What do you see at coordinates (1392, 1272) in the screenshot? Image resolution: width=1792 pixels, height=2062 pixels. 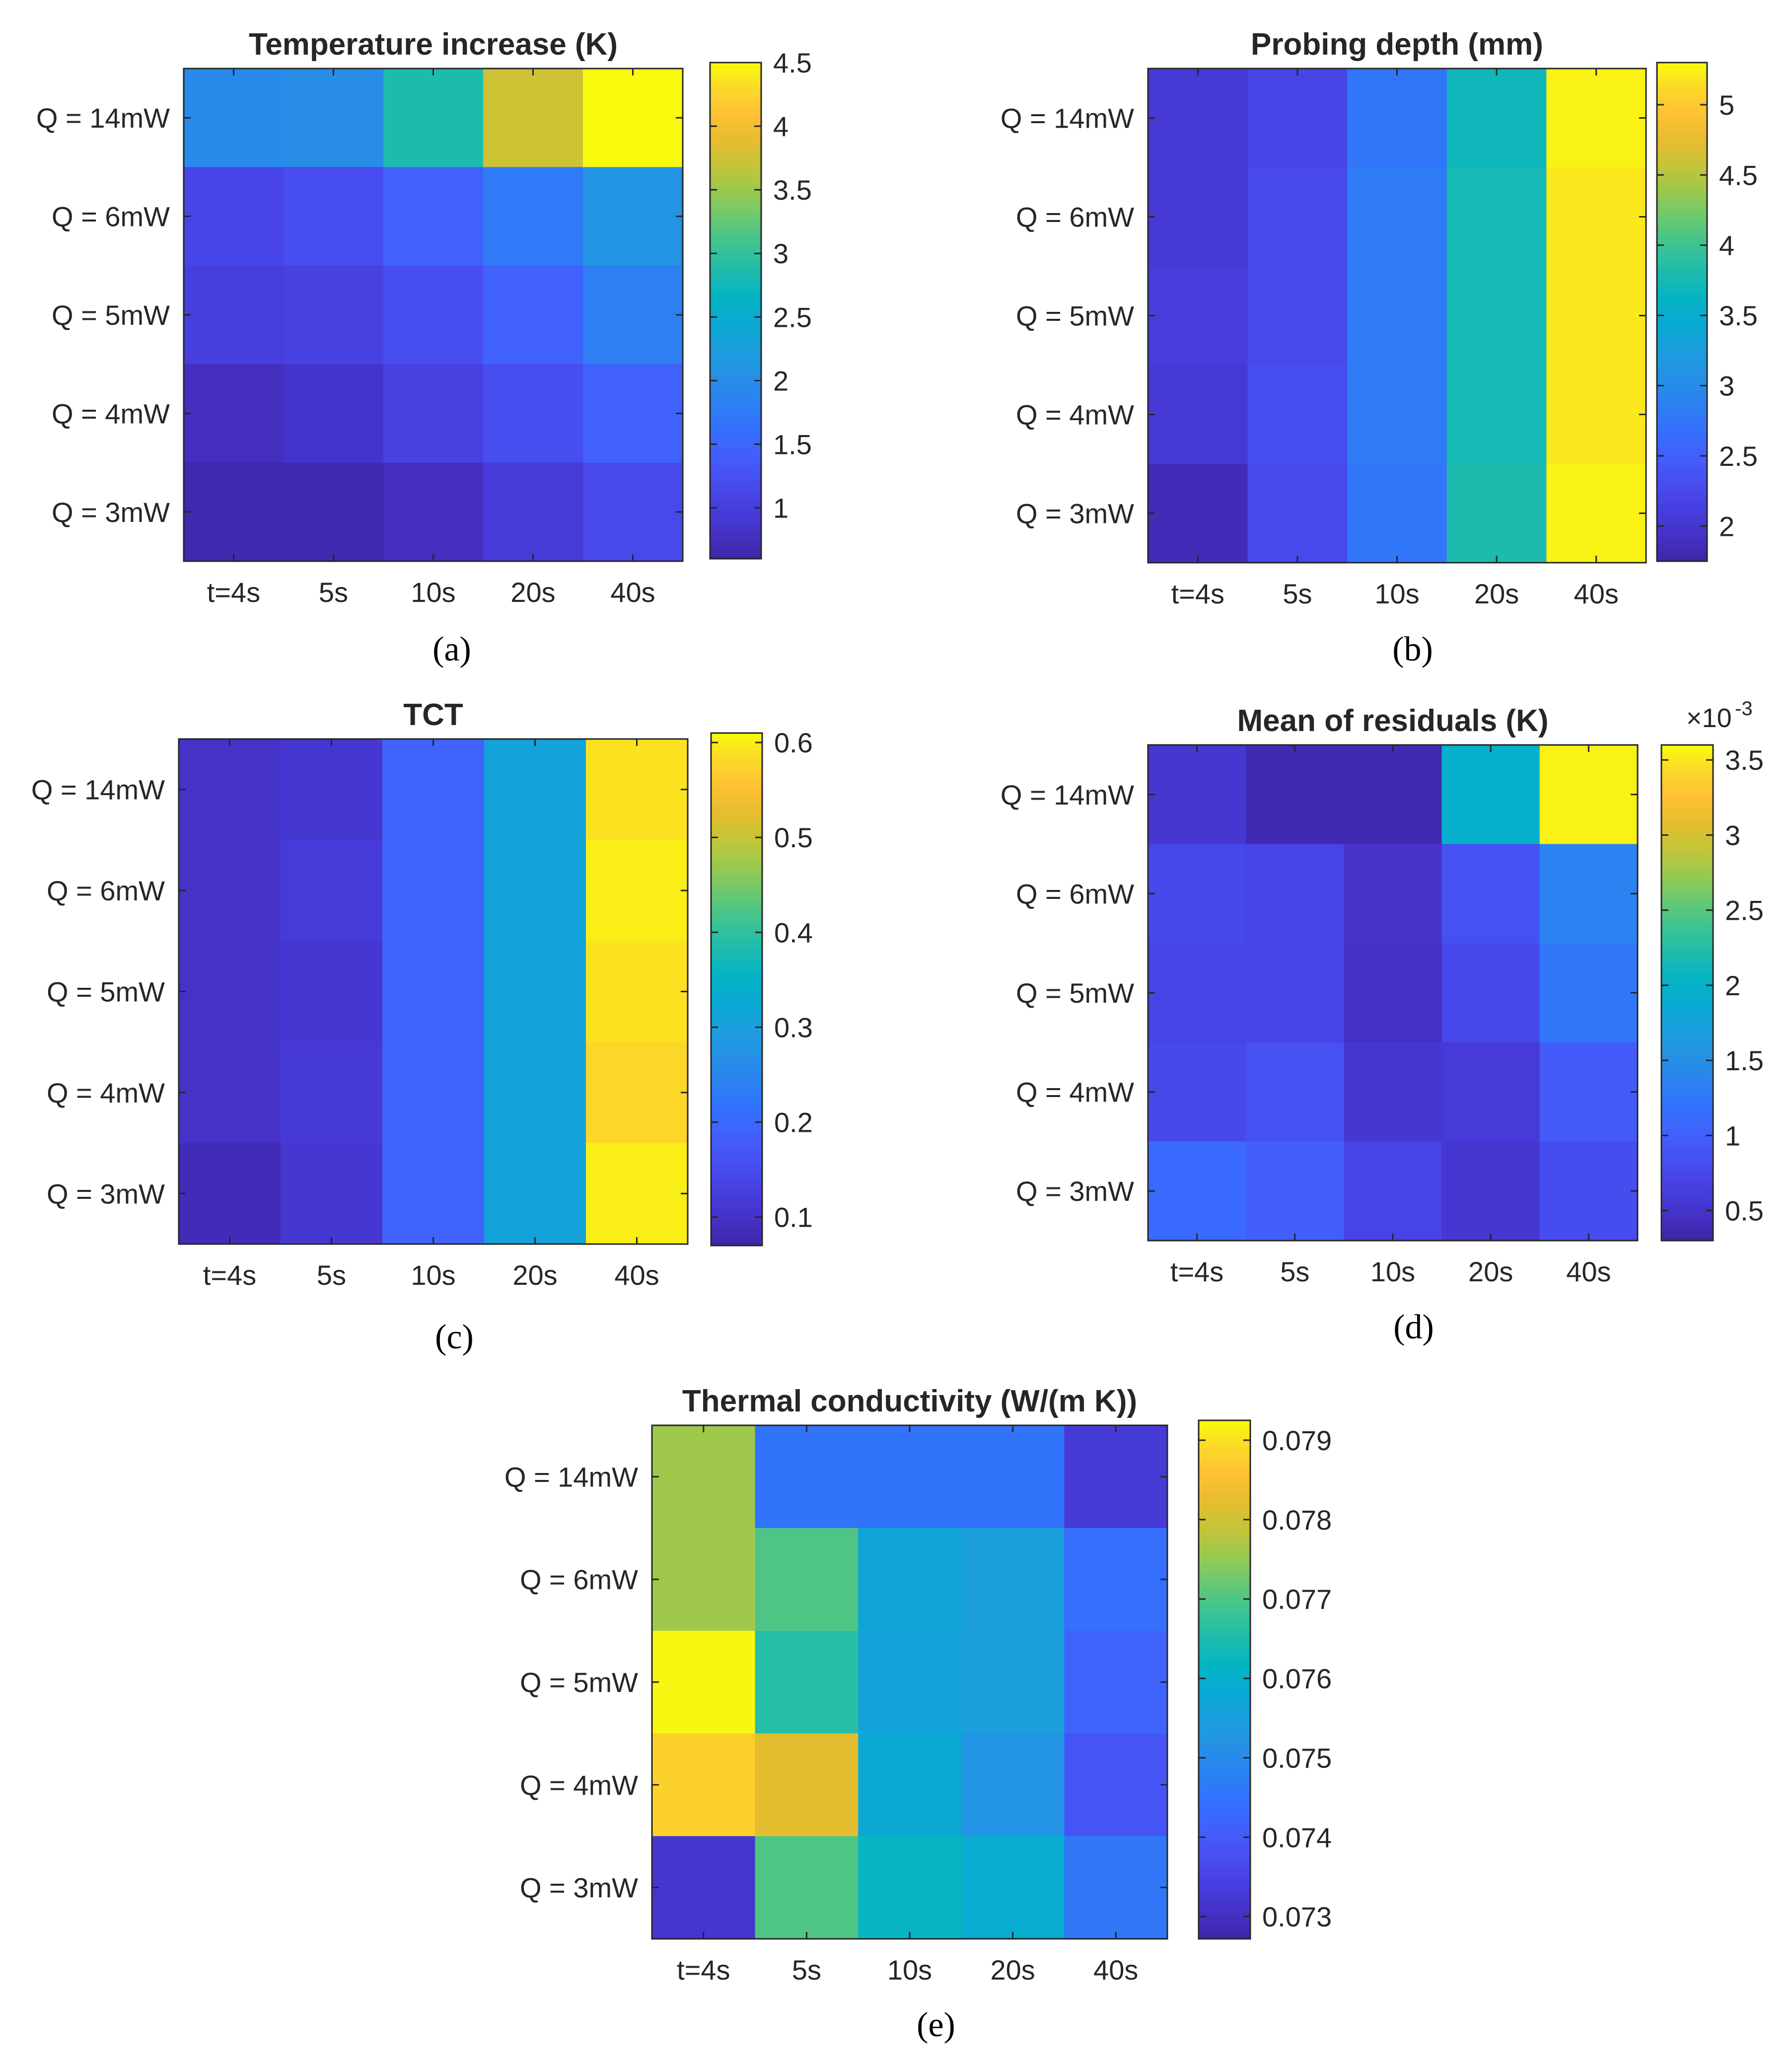 I see `x-tick-label: 10s` at bounding box center [1392, 1272].